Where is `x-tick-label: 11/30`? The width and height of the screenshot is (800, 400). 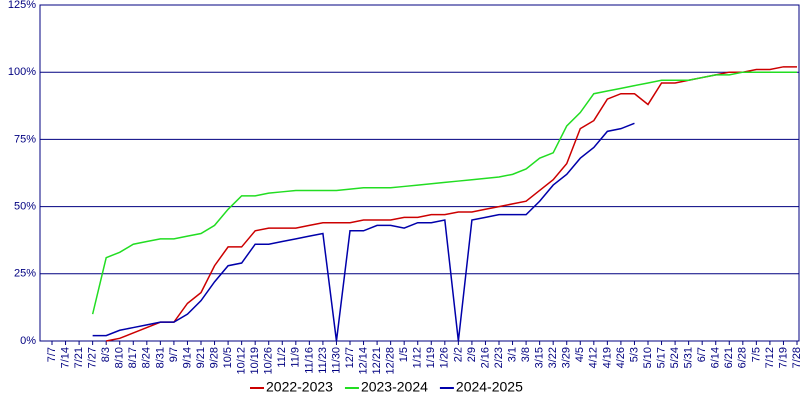 x-tick-label: 11/30 is located at coordinates (336, 360).